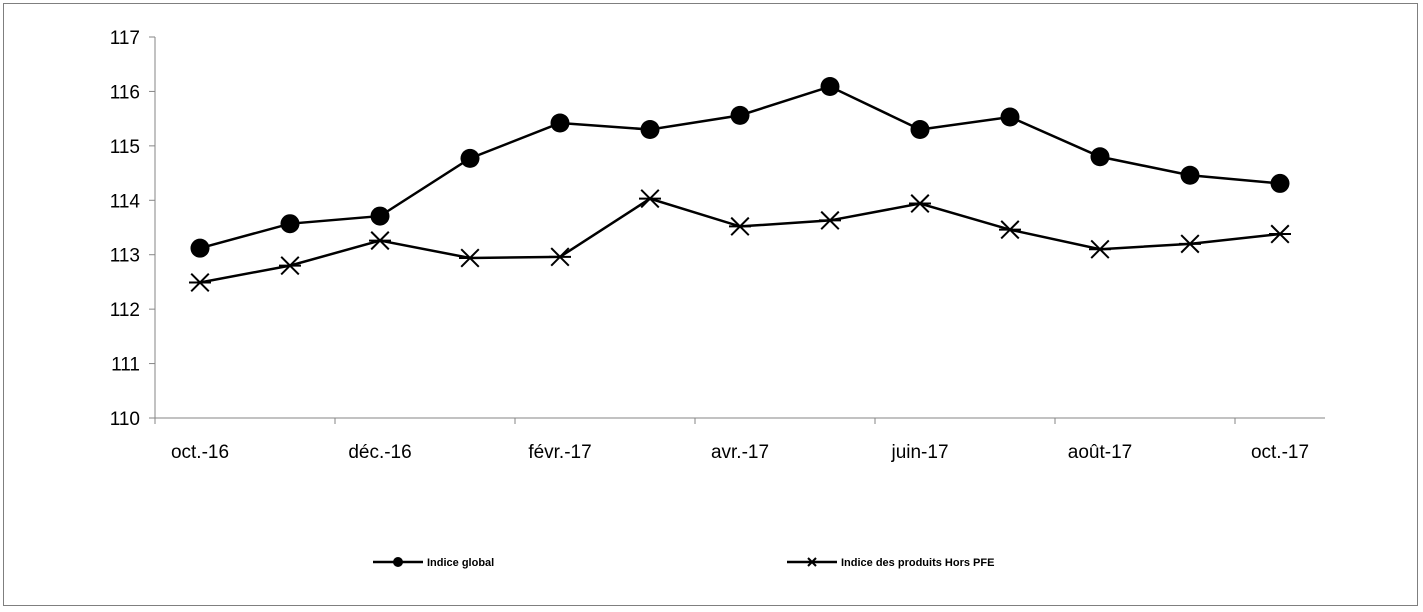 This screenshot has width=1423, height=612. I want to click on y-tick-label: 112, so click(125, 310).